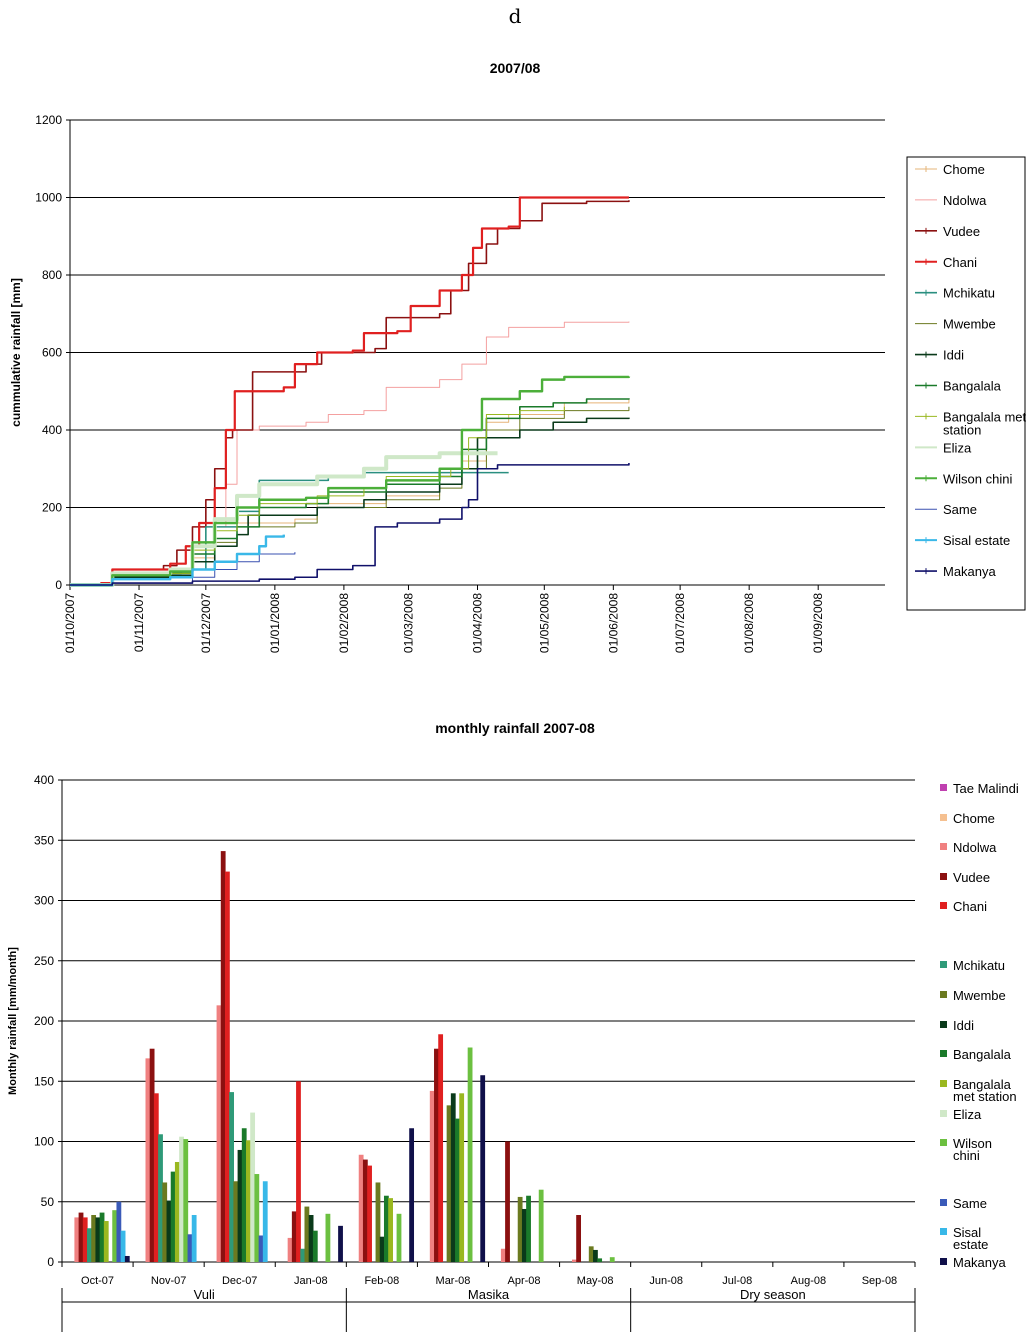  What do you see at coordinates (253, 1187) in the screenshot?
I see `bar-eliza` at bounding box center [253, 1187].